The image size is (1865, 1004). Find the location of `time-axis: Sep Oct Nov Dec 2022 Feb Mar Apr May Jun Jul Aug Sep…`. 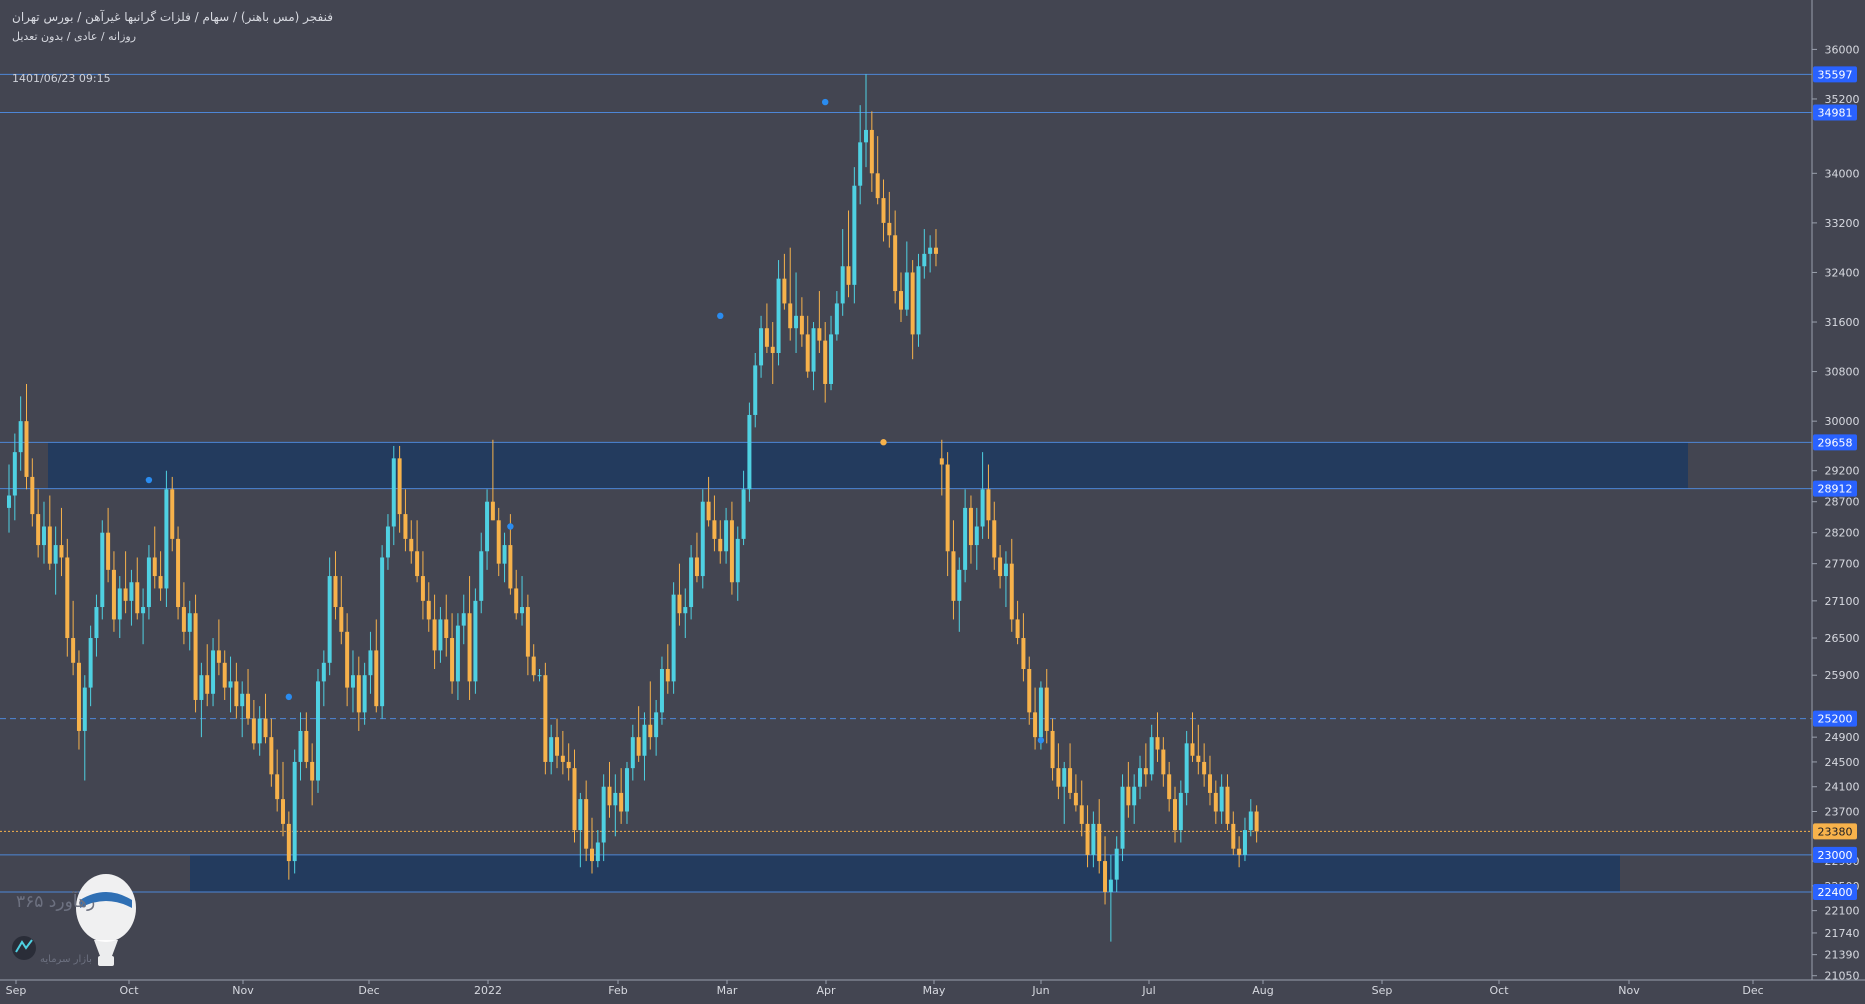

time-axis: Sep Oct Nov Dec 2022 Feb Mar Apr May Jun Jul Aug Sep… is located at coordinates (885, 988).